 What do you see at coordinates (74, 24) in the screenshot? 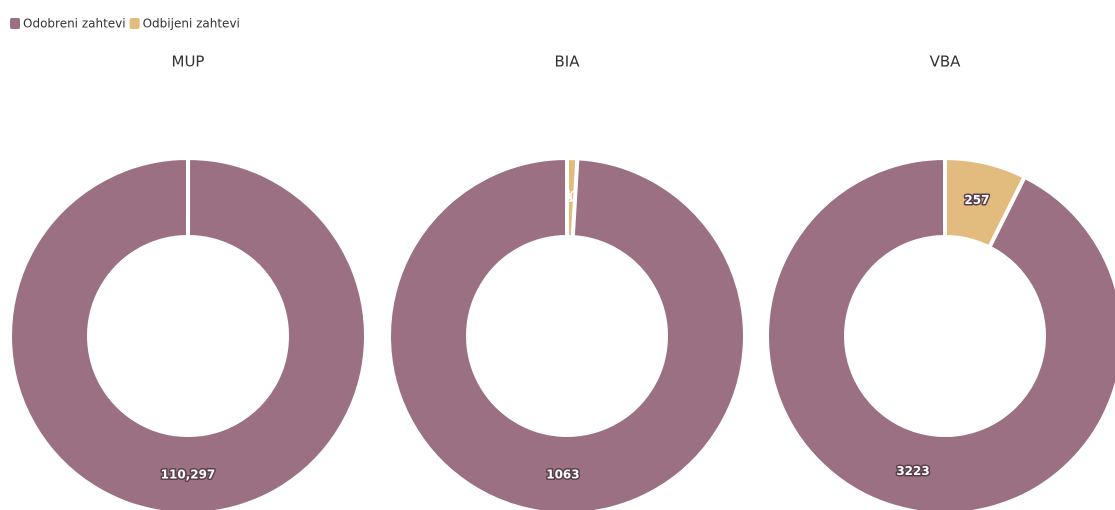
I see `legend-label: Odobreni zahtevi` at bounding box center [74, 24].